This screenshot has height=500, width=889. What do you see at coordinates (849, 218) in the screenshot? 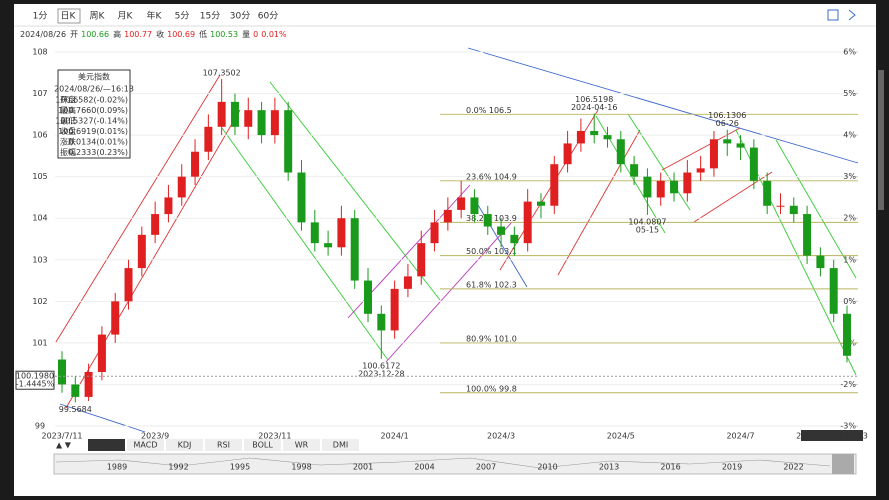
I see `y2-tick-label: 2%` at bounding box center [849, 218].